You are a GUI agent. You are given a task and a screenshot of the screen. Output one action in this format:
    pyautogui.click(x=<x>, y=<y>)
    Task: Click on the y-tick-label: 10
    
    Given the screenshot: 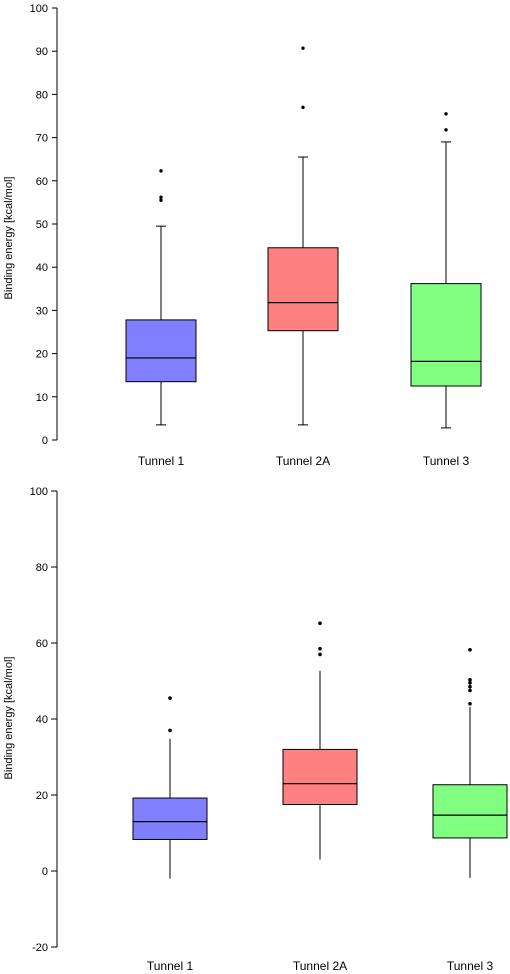 What is the action you would take?
    pyautogui.click(x=42, y=398)
    